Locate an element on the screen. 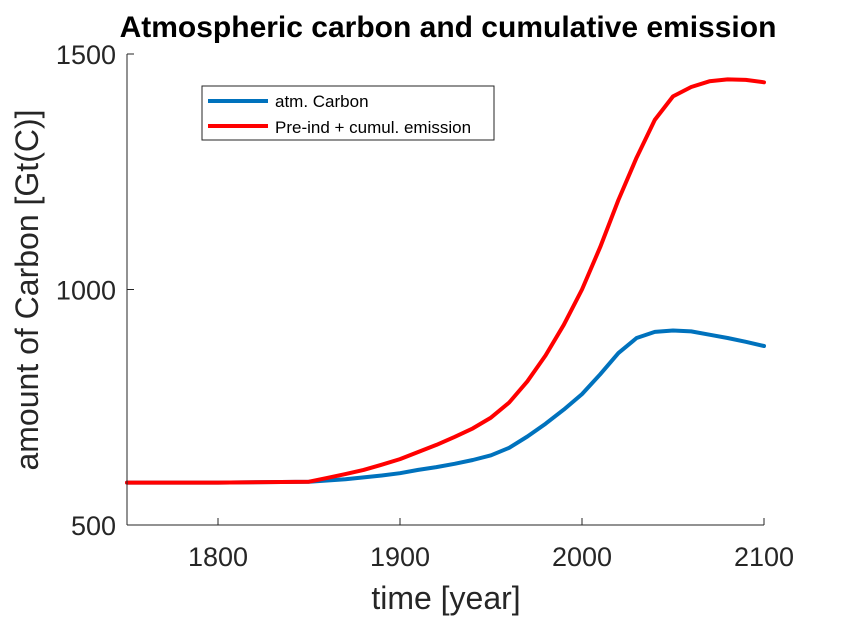  y-axis-label: amount of Carbon [Gt(C)] is located at coordinates (27, 289).